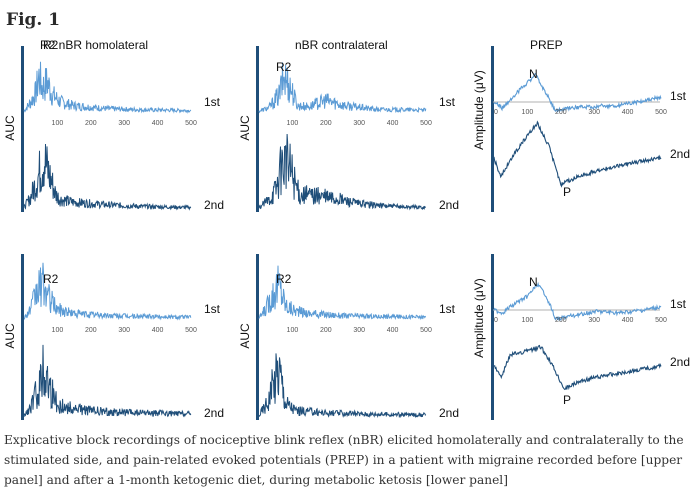 The image size is (699, 500). What do you see at coordinates (341, 45) in the screenshot?
I see `panel-title: nBR contralateral` at bounding box center [341, 45].